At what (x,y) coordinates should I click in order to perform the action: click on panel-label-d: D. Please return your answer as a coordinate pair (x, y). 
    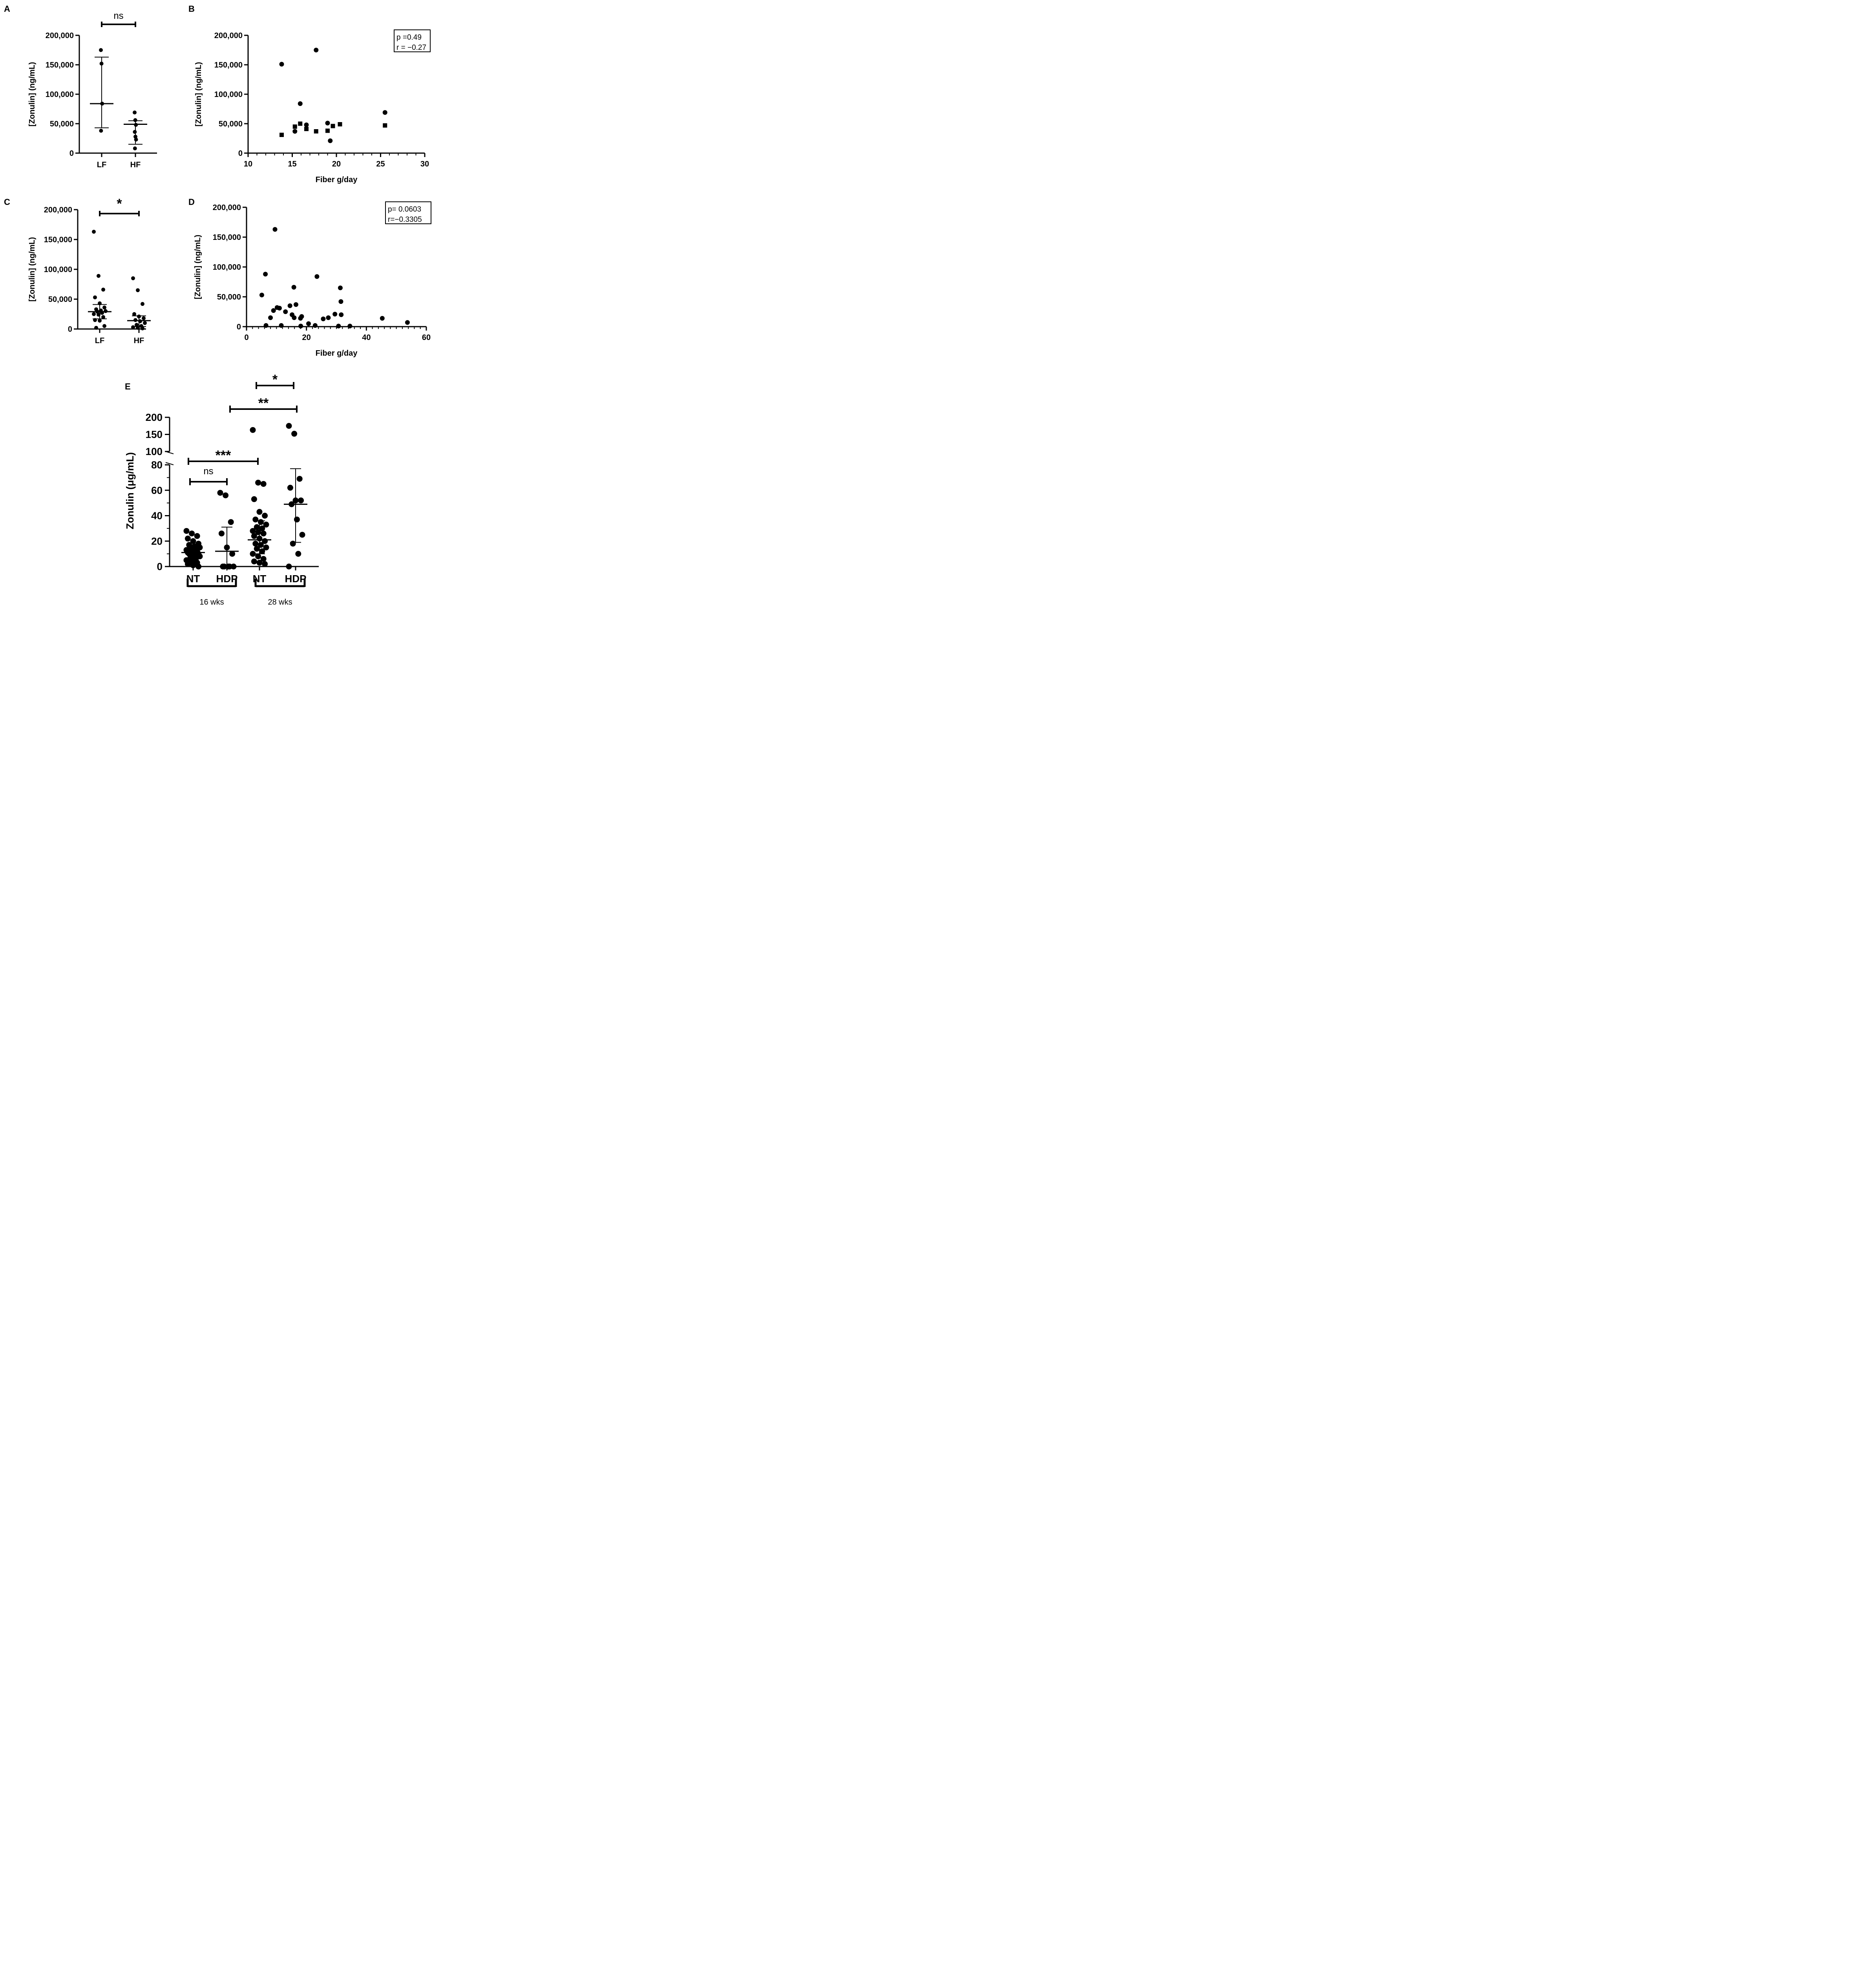
    Looking at the image, I should click on (191, 202).